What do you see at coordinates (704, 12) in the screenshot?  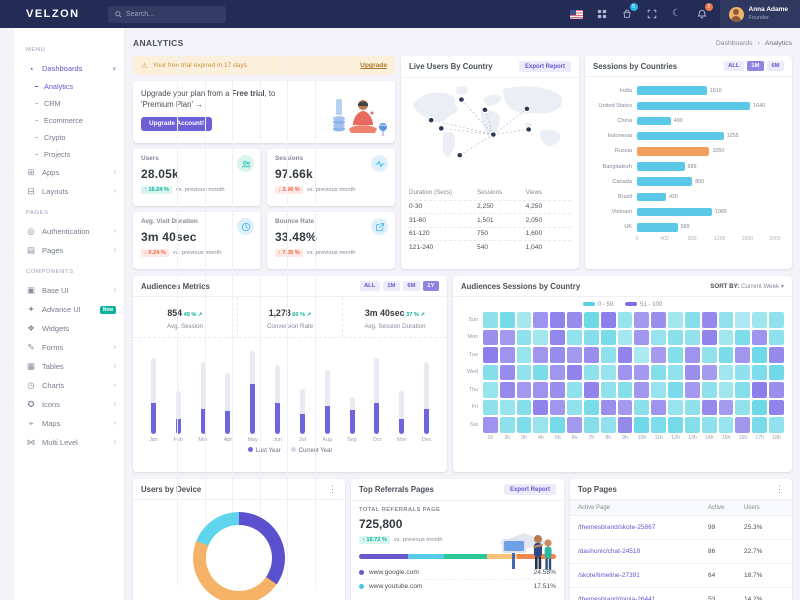 I see `notifications-bell-icon: 3` at bounding box center [704, 12].